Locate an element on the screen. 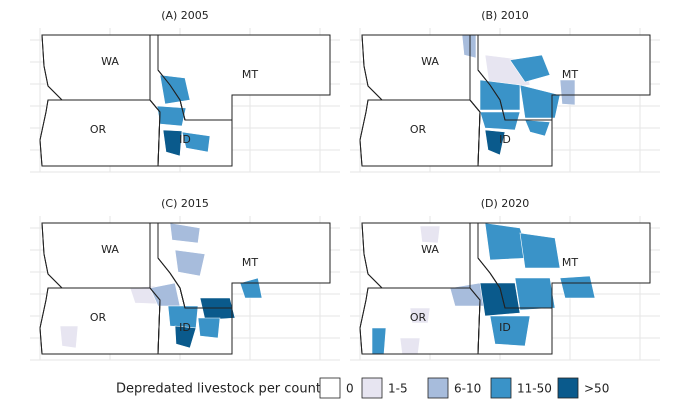  legend-label: 0 is located at coordinates (350, 389).